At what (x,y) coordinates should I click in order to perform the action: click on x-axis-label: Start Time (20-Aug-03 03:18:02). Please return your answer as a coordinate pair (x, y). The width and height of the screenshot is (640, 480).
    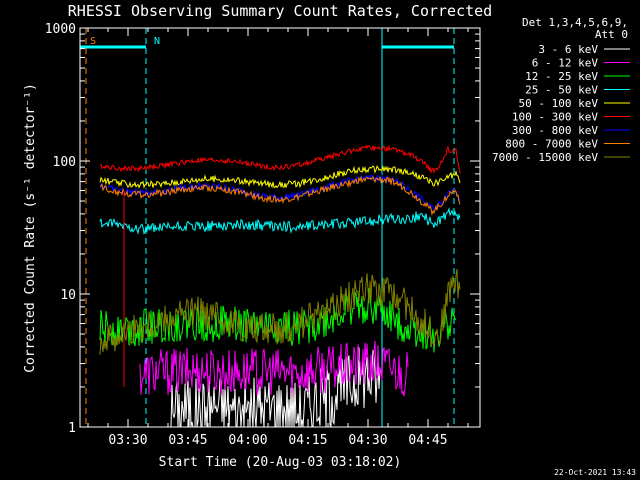
    Looking at the image, I should click on (280, 462).